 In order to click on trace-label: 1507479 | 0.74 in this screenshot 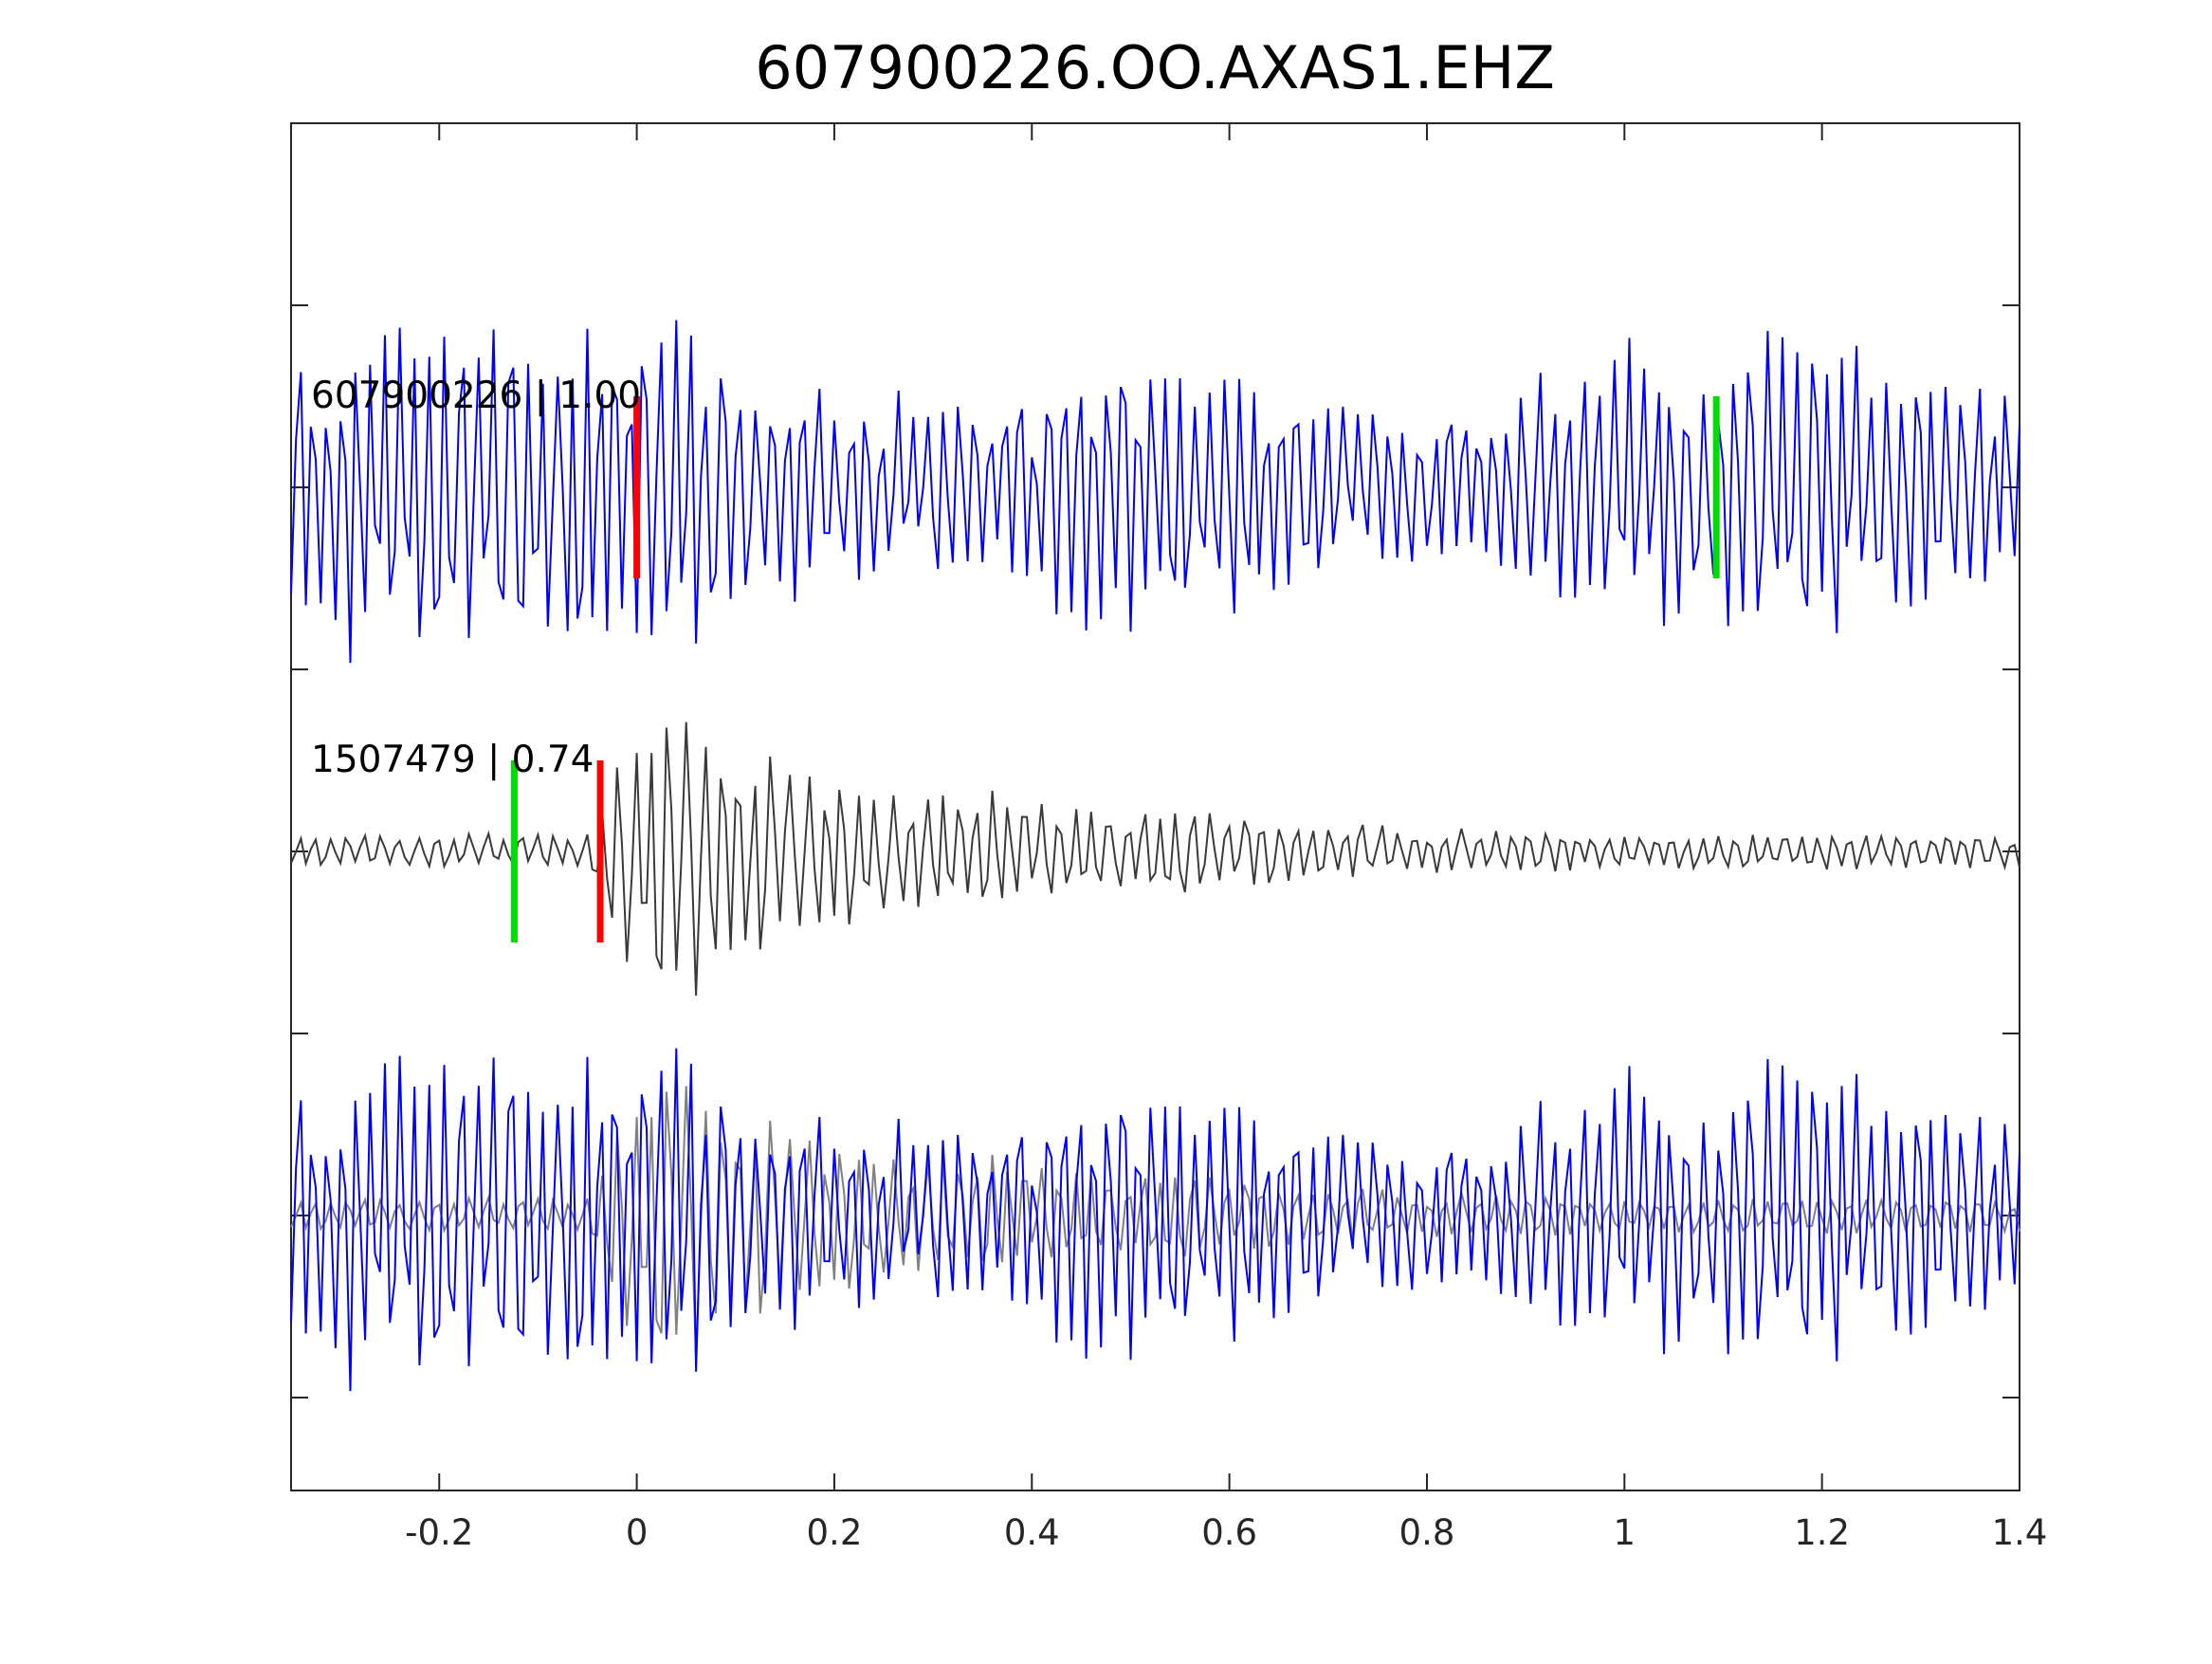, I will do `click(452, 760)`.